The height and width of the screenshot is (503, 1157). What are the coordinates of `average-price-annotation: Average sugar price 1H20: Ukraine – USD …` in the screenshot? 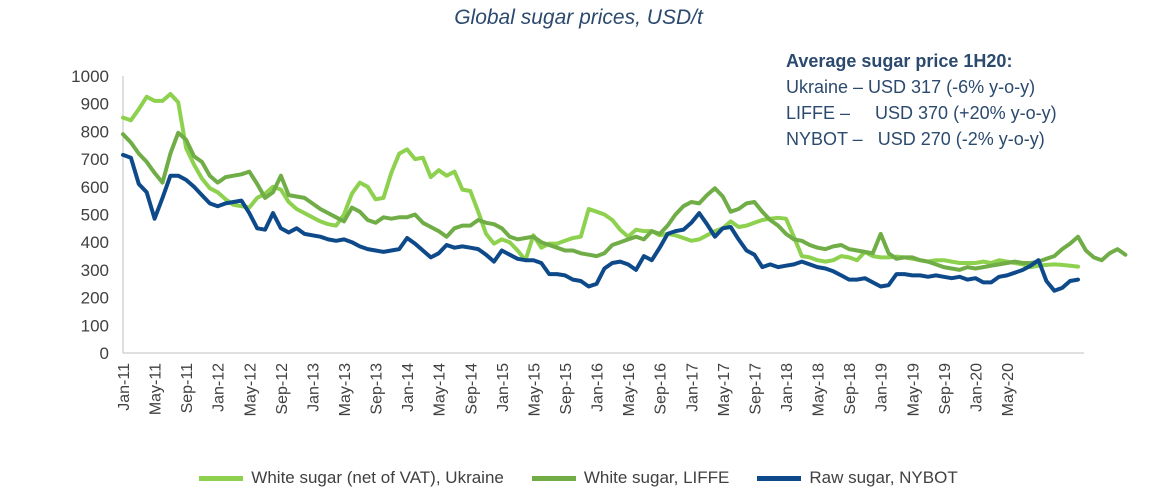 It's located at (921, 100).